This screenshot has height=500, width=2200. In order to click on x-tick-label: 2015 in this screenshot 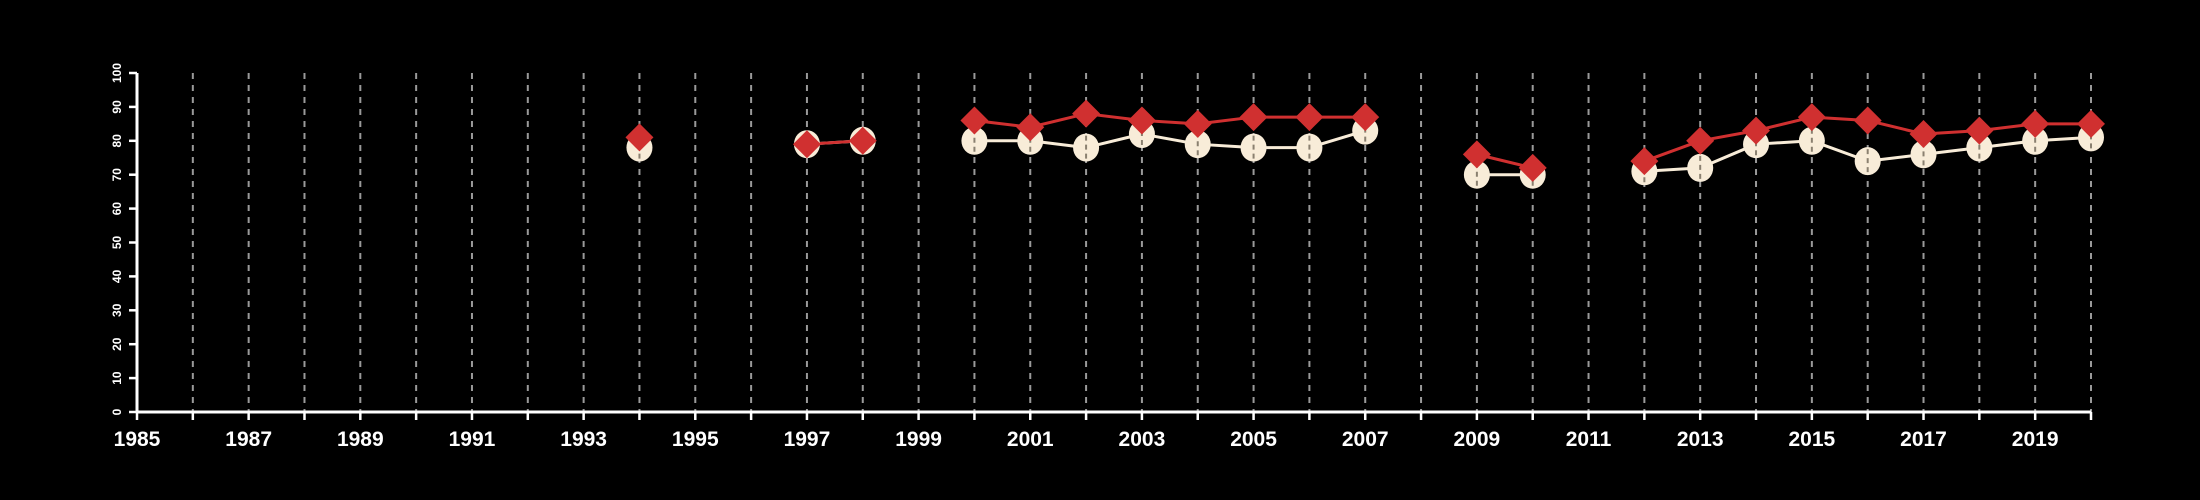, I will do `click(1811, 439)`.